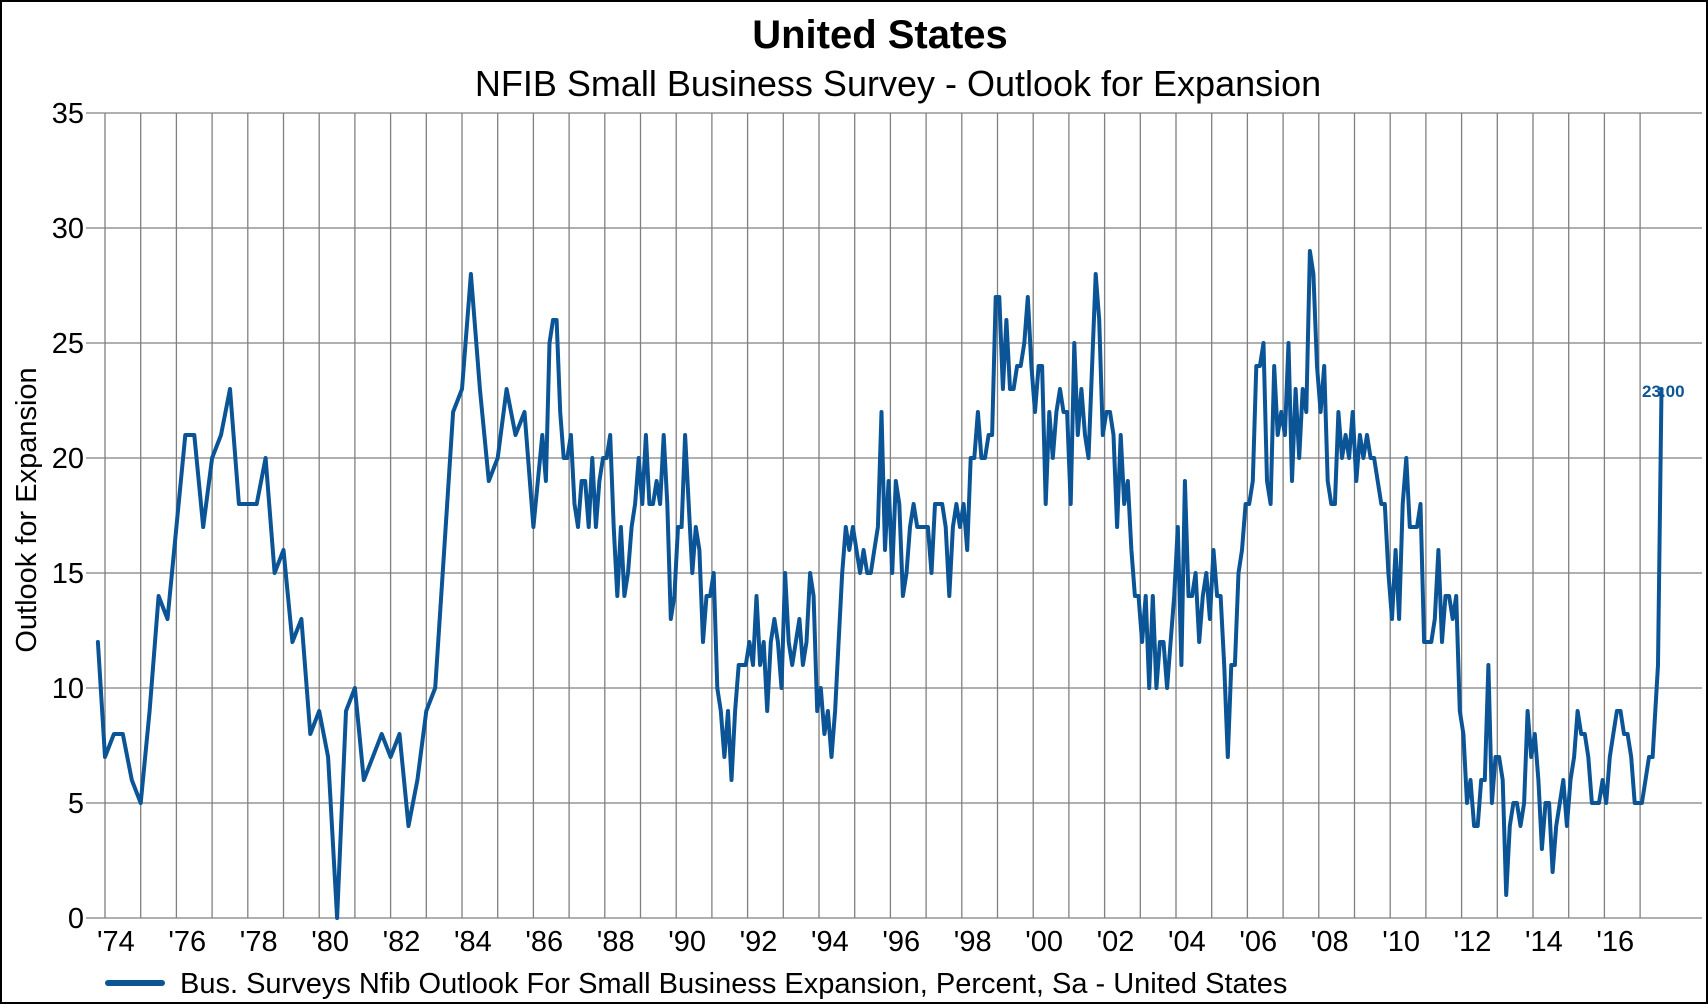 Image resolution: width=1708 pixels, height=1004 pixels. I want to click on x-tick-label: '96, so click(901, 942).